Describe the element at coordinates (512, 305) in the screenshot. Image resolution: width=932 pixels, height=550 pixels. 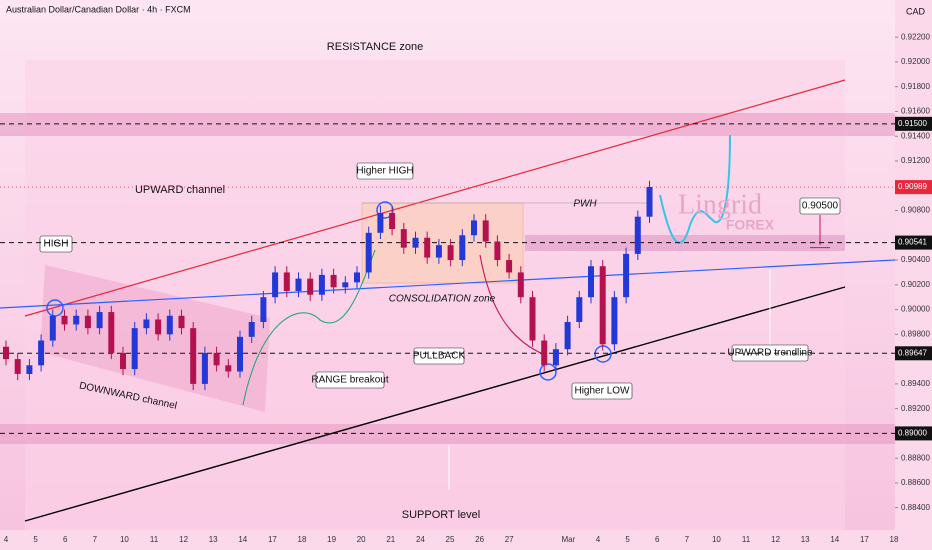
I see `pullback-arrow` at that location.